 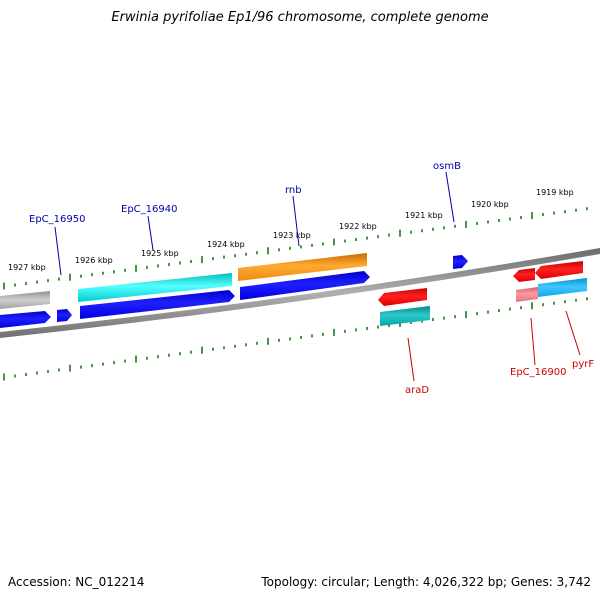 What do you see at coordinates (447, 166) in the screenshot?
I see `gene-label-osmb: osmB` at bounding box center [447, 166].